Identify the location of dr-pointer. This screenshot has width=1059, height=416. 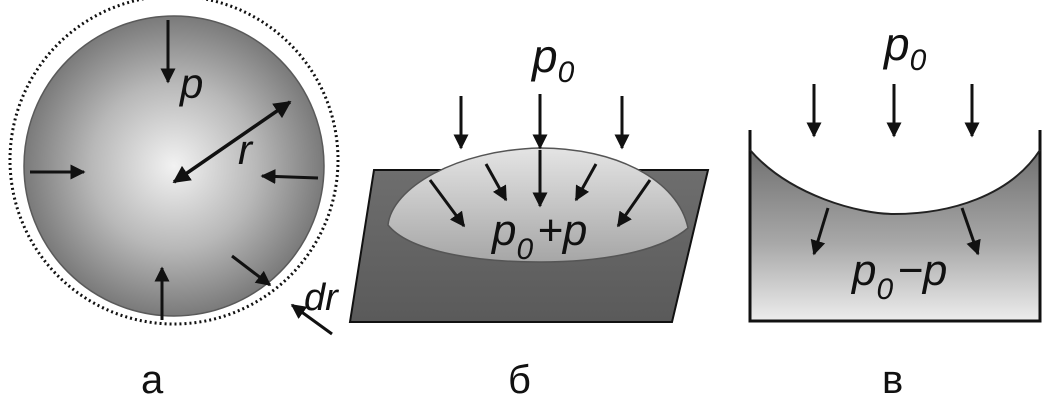
(311, 319).